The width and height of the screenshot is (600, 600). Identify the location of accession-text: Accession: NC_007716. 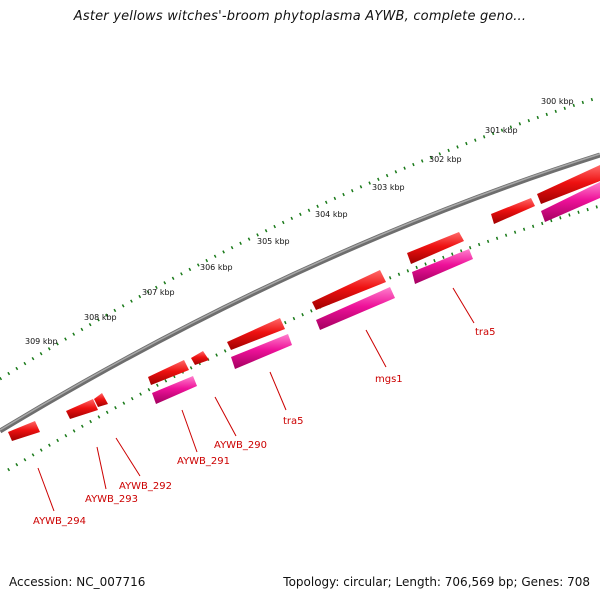
(77, 582).